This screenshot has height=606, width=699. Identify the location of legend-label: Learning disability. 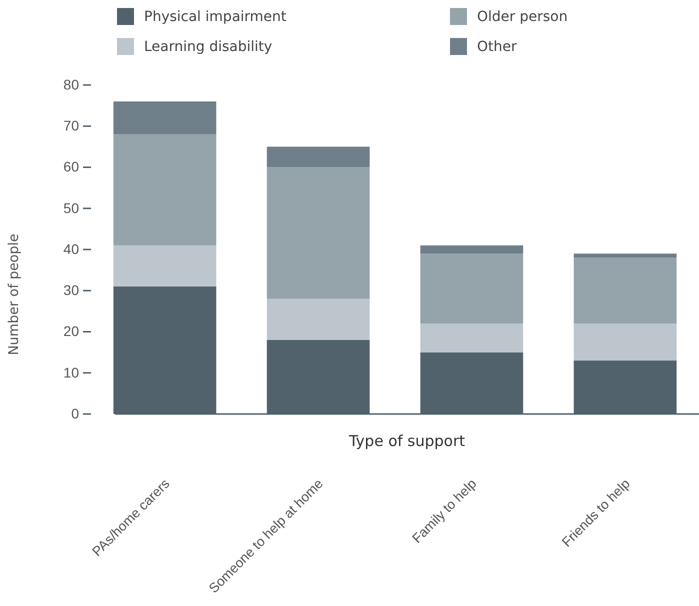
(208, 47).